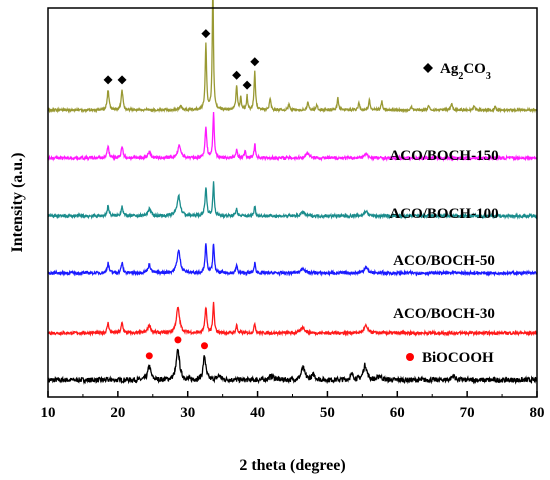 This screenshot has height=480, width=550. Describe the element at coordinates (293, 406) in the screenshot. I see `x-axis: 10 20 30 40 50 60 70 80` at that location.